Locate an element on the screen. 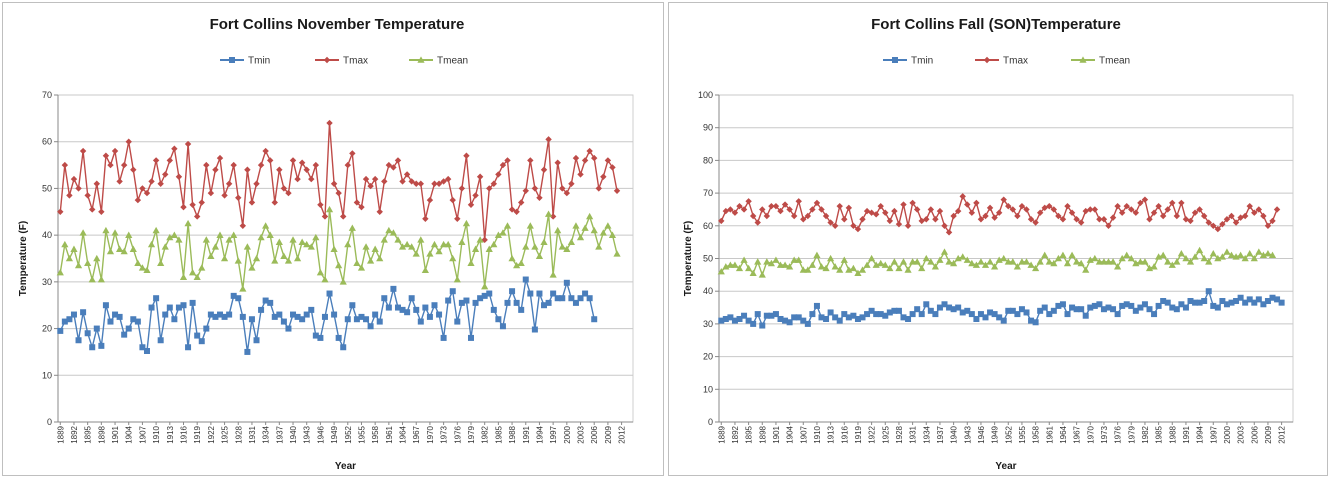 The width and height of the screenshot is (1331, 480). x-tick-label: 1889 is located at coordinates (721, 434).